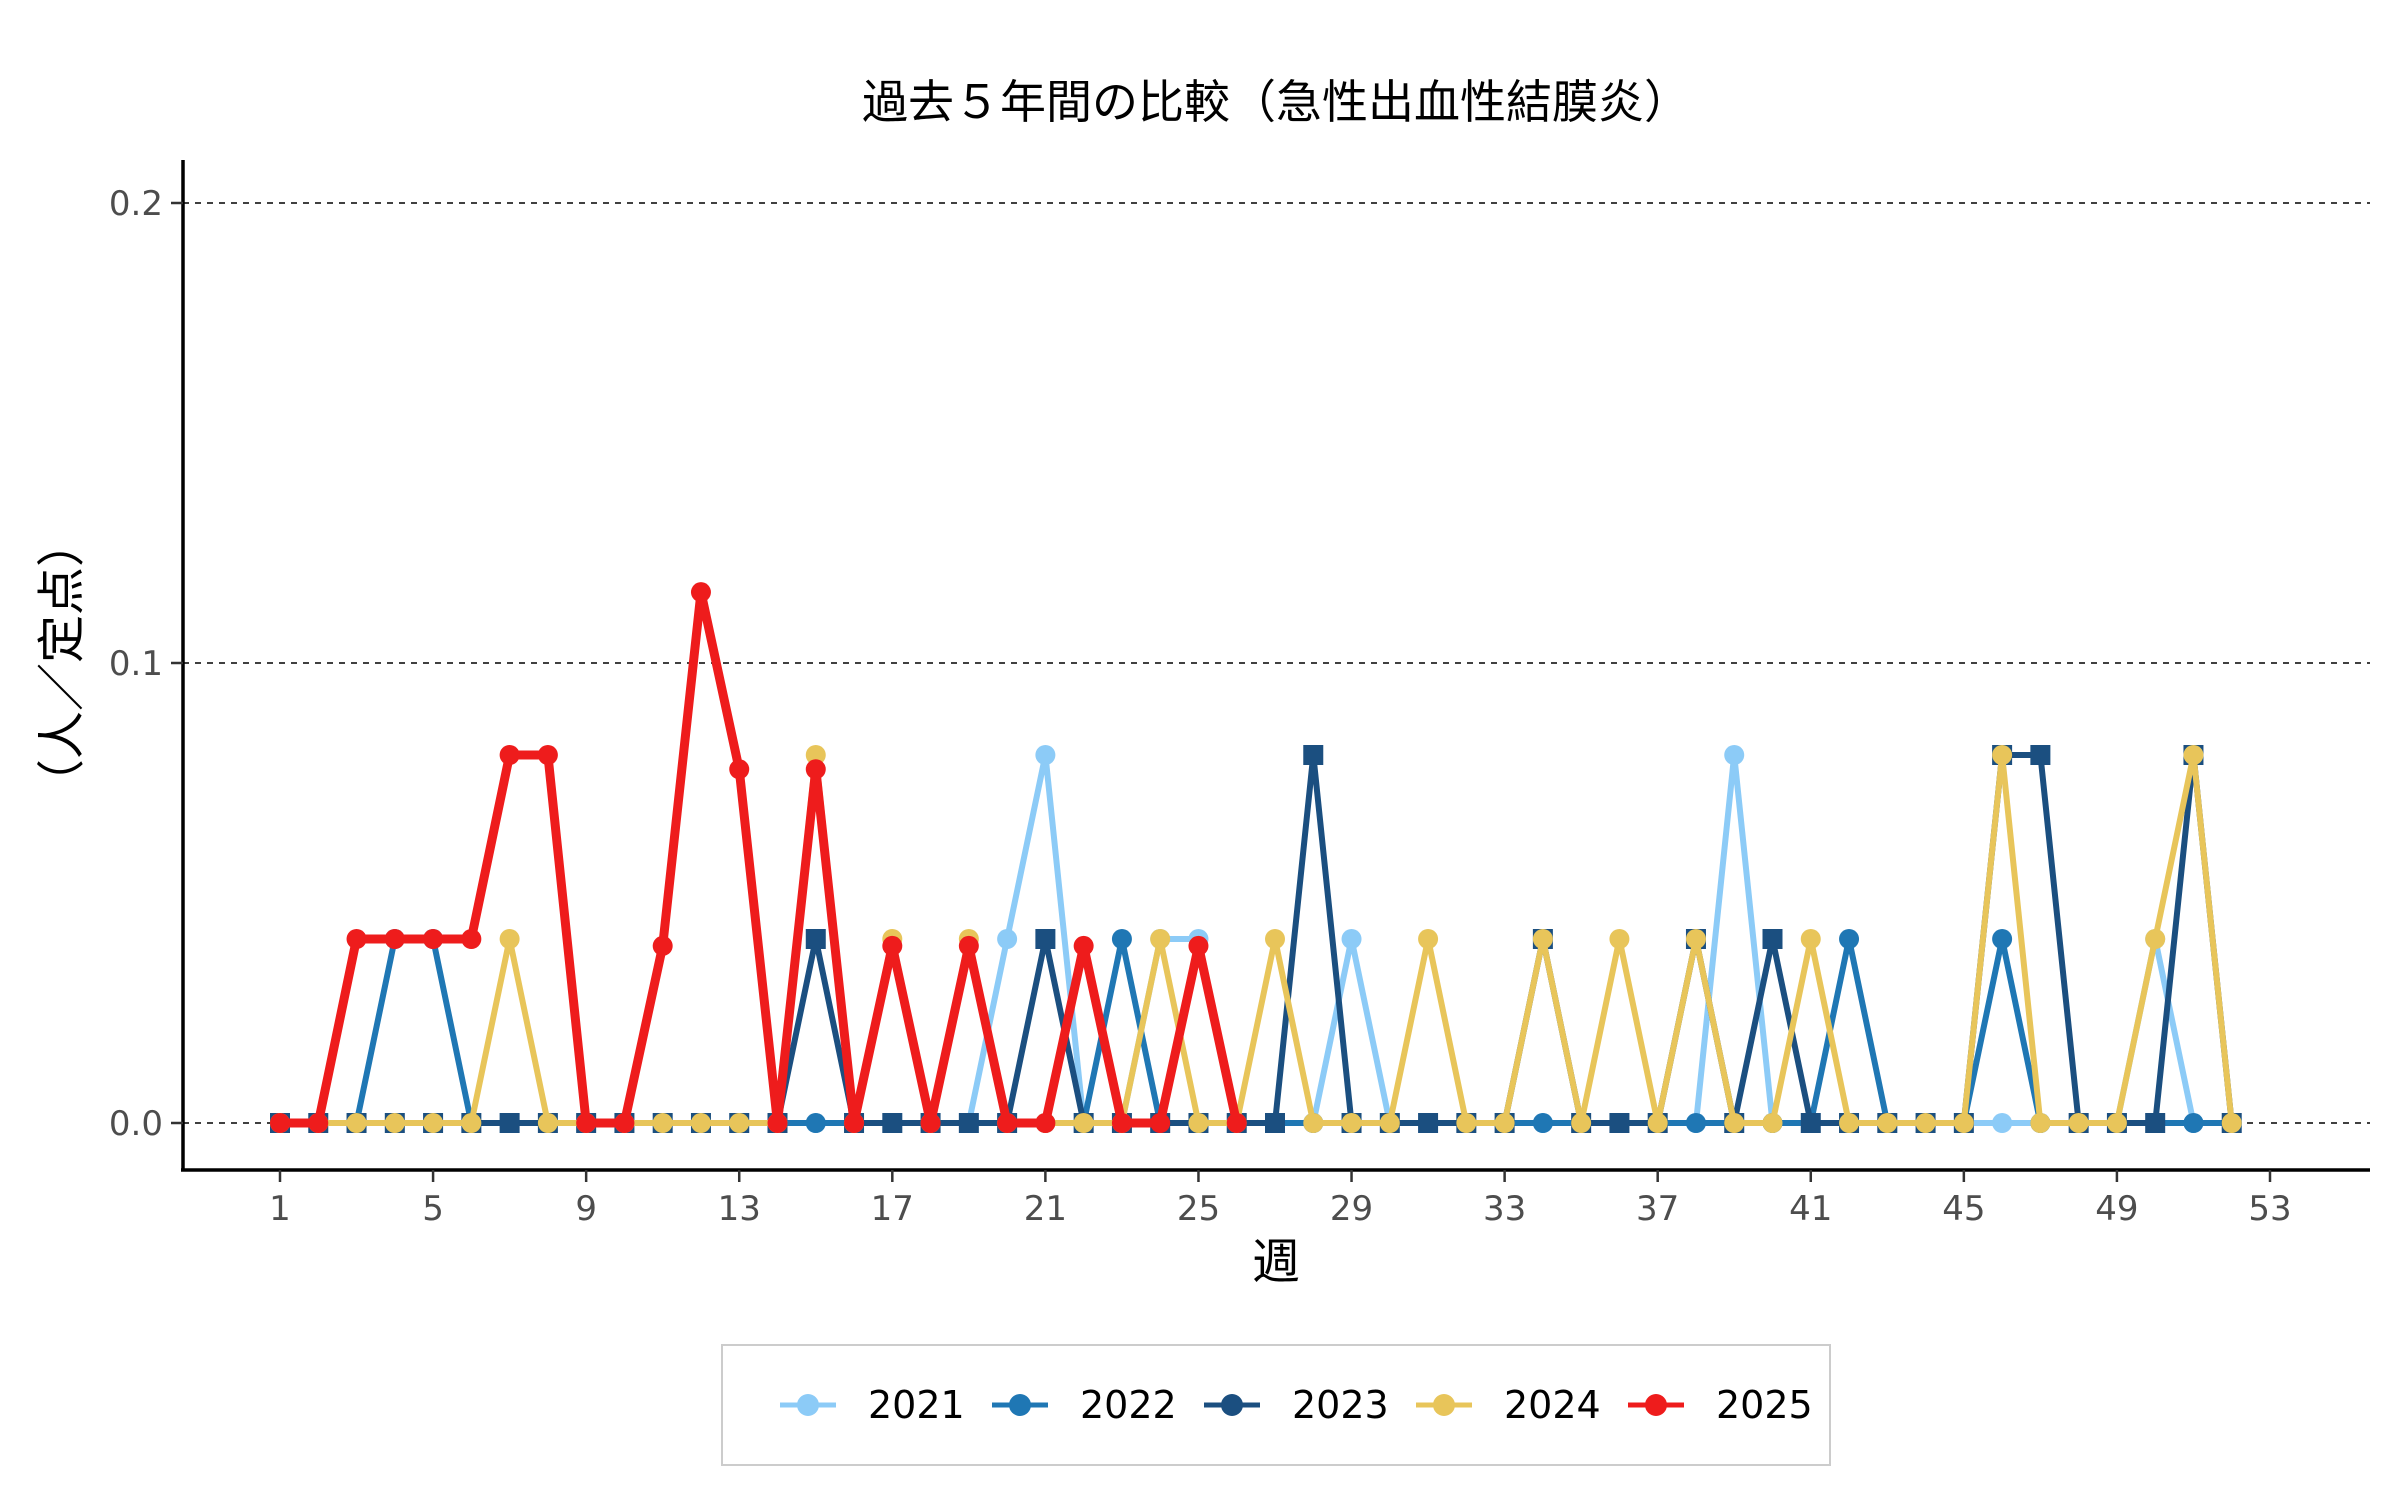 This screenshot has width=2400, height=1500. I want to click on x-tick-label: 45, so click(1963, 1209).